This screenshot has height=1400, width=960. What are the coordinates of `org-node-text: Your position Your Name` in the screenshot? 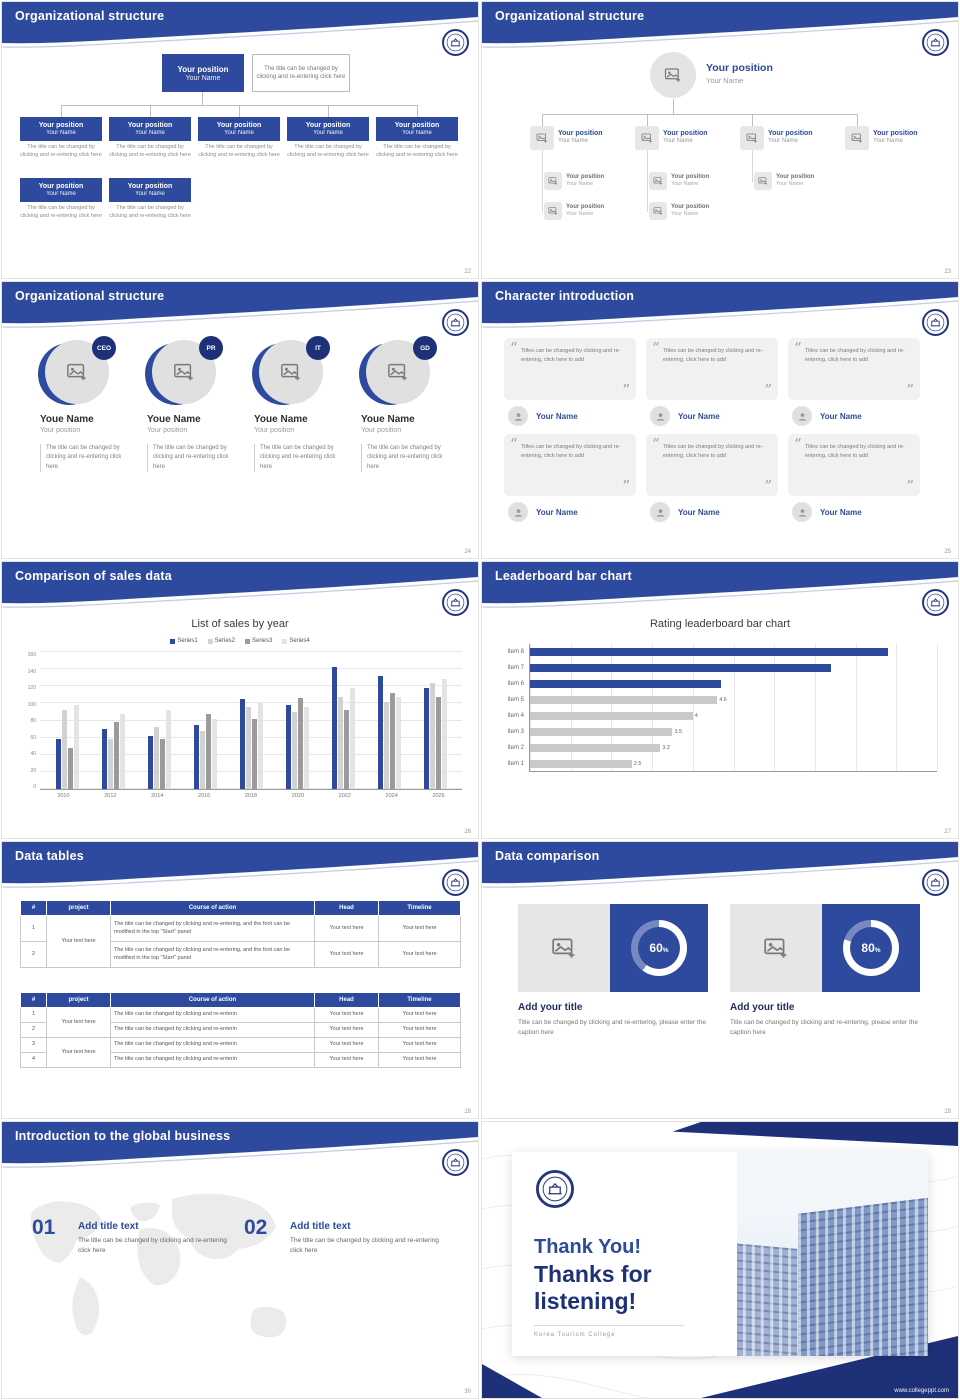 It's located at (790, 137).